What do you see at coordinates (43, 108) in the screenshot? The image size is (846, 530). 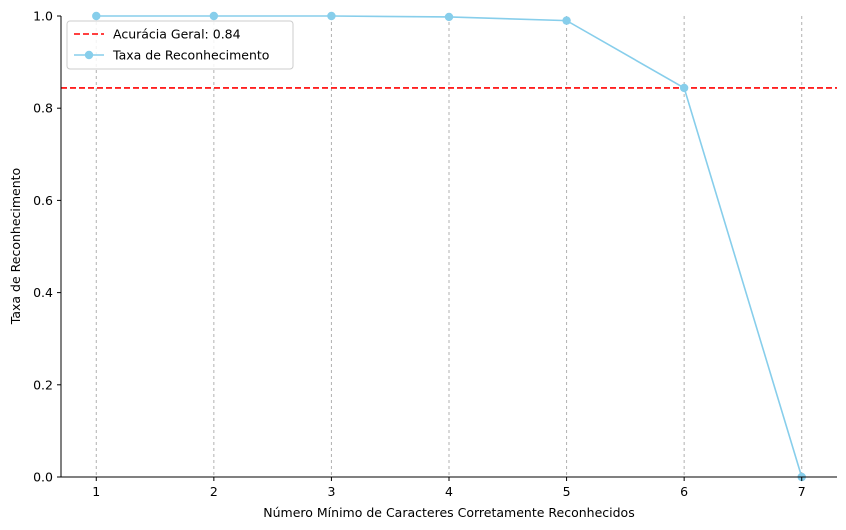 I see `y-tick-label-5: 0.8` at bounding box center [43, 108].